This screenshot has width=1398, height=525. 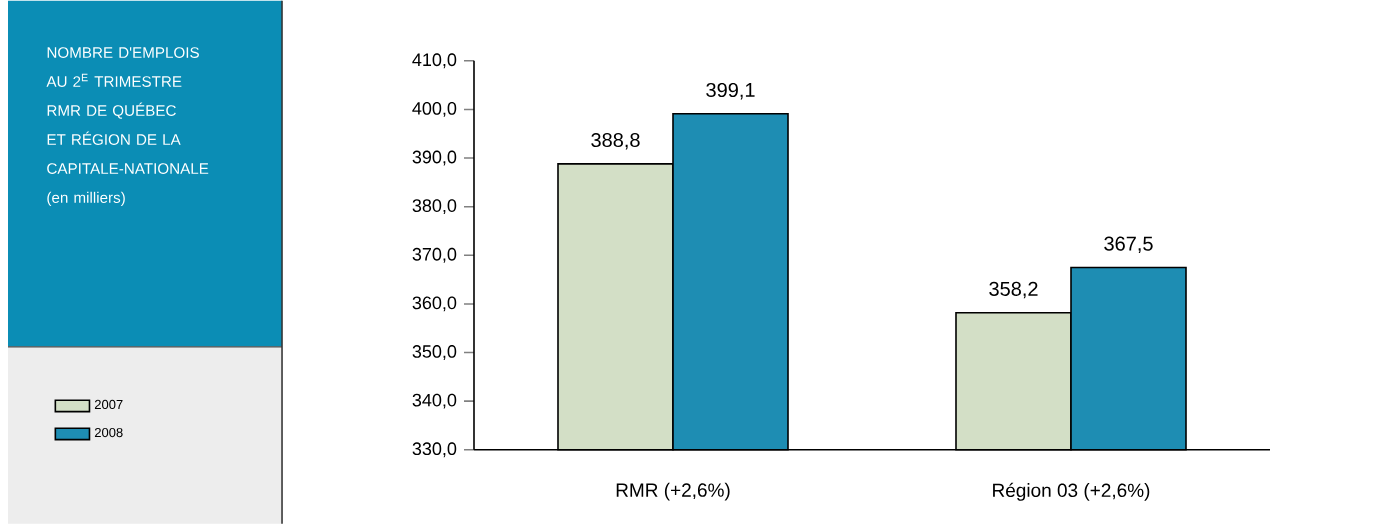 I want to click on legend-label: 2008, so click(x=108, y=433).